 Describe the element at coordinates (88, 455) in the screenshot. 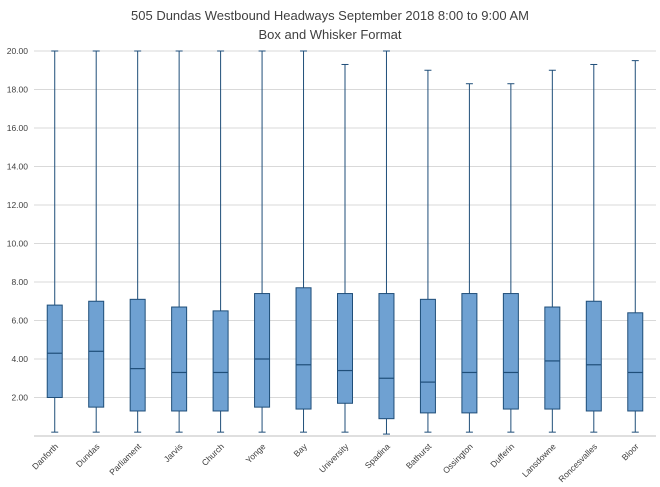

I see `x-category-label-dundas: Dundas` at that location.